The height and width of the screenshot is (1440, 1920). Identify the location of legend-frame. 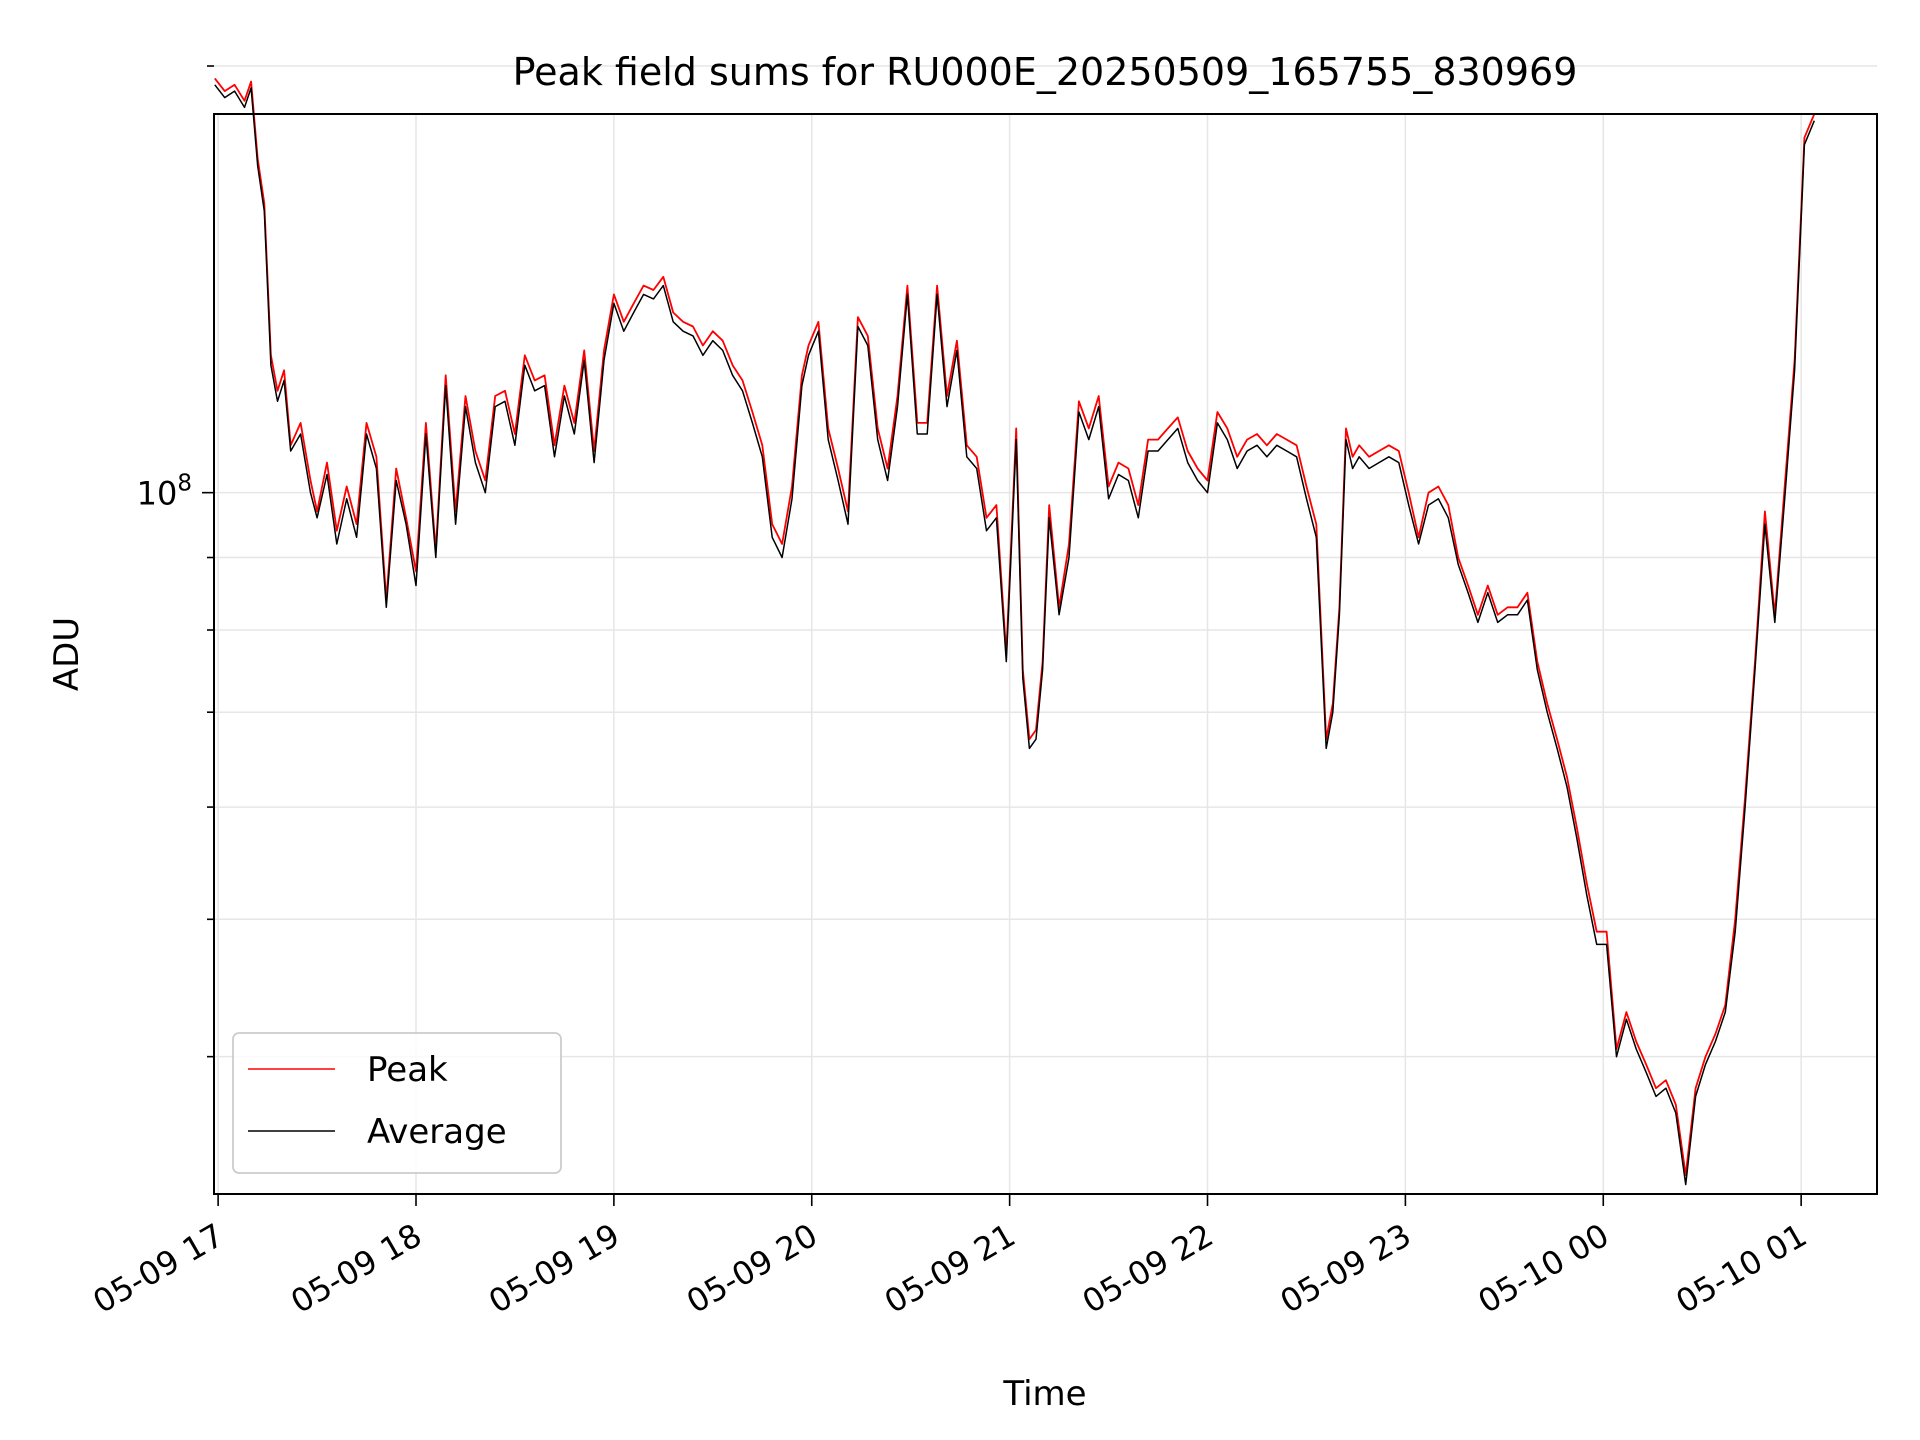
(397, 1103).